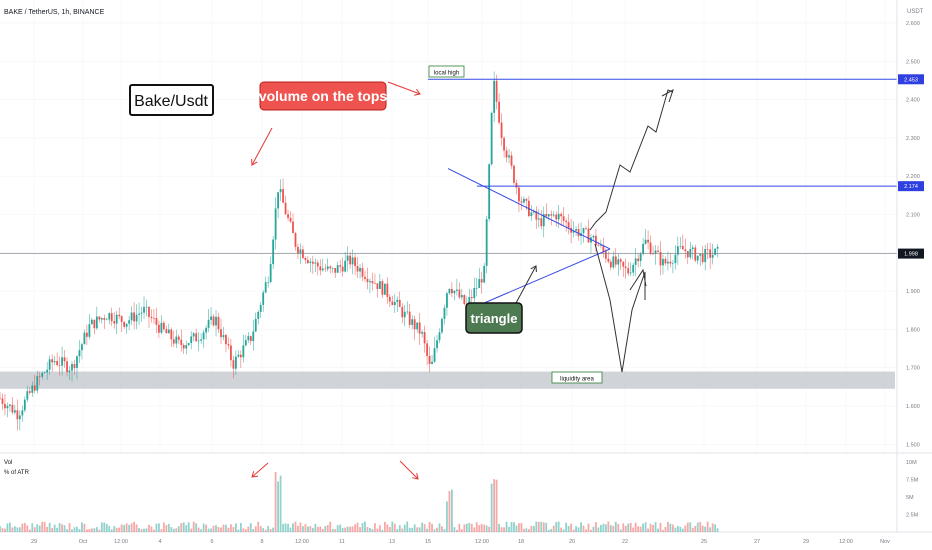  I want to click on local-high-arrow-head, so click(417, 92).